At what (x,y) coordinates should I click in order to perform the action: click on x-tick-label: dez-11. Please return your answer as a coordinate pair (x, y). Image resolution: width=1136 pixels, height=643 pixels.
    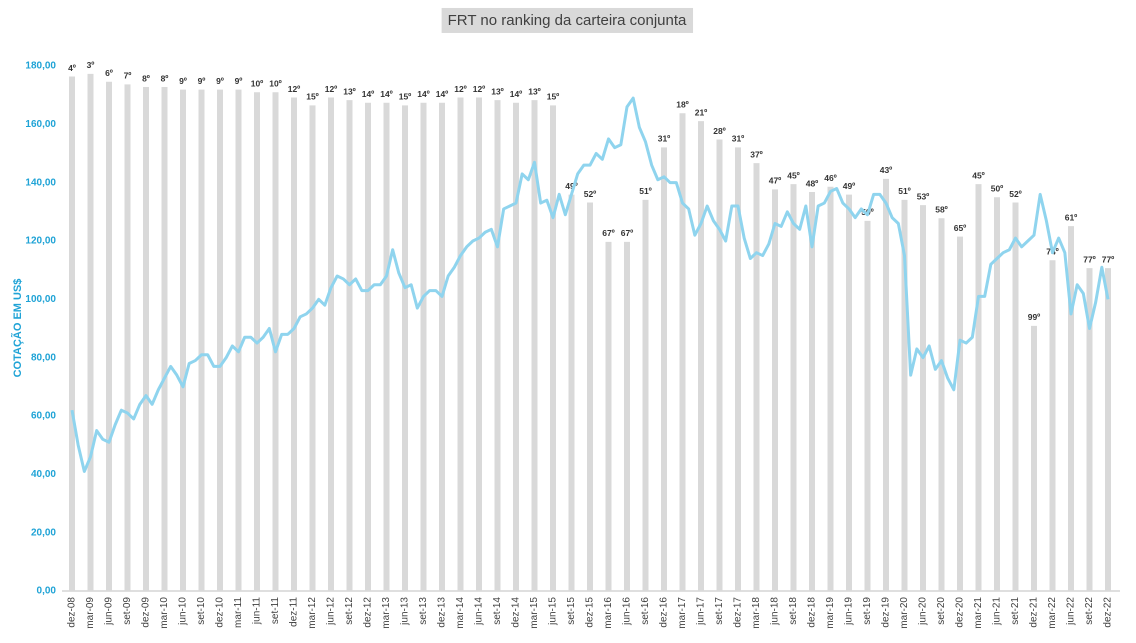
    Looking at the image, I should click on (294, 612).